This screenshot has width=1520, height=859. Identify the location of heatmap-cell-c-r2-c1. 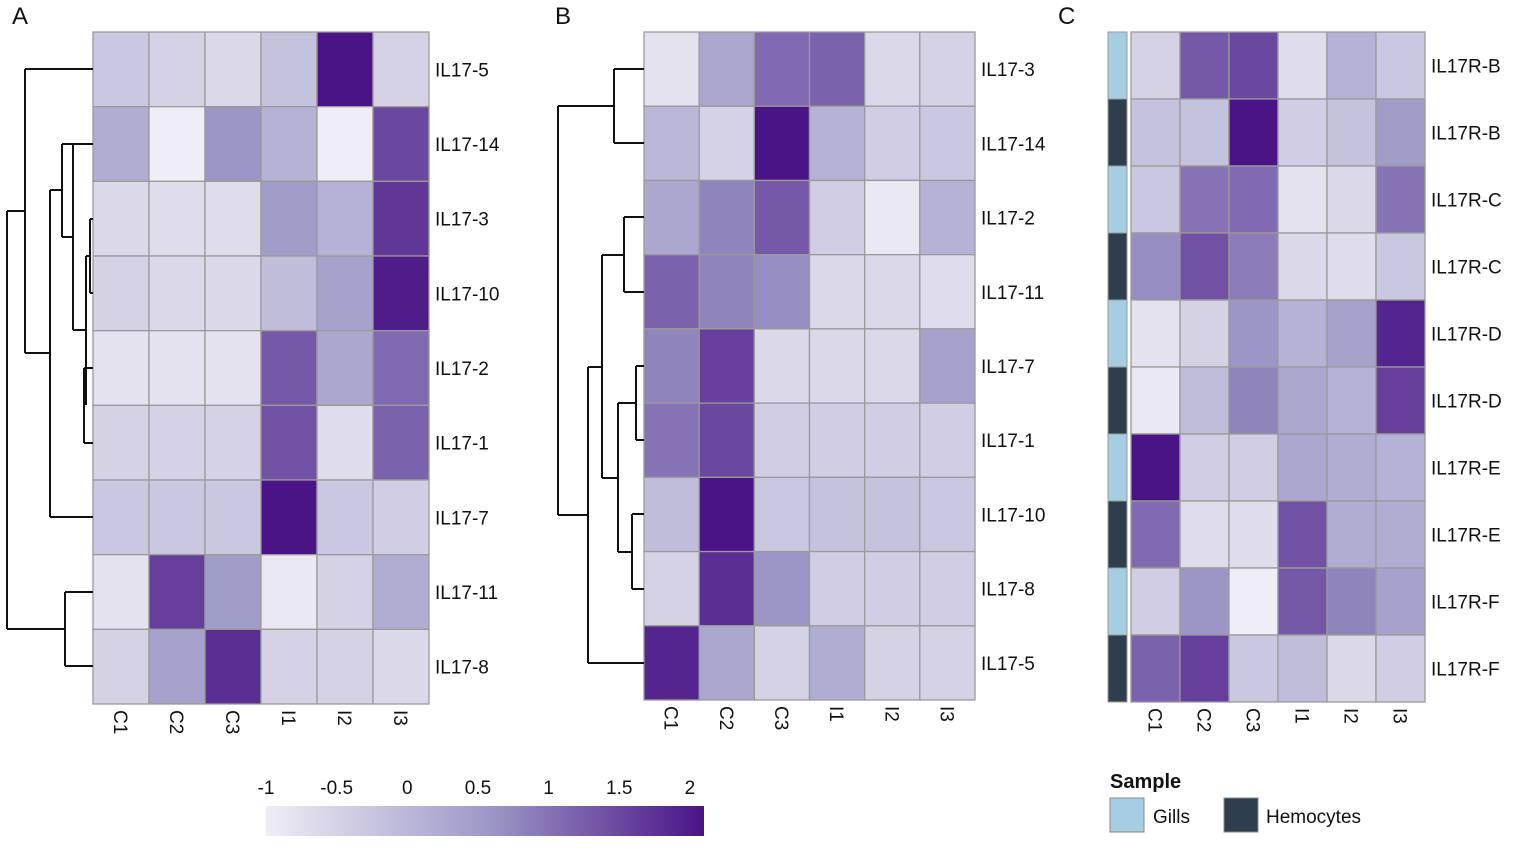
(1204, 199).